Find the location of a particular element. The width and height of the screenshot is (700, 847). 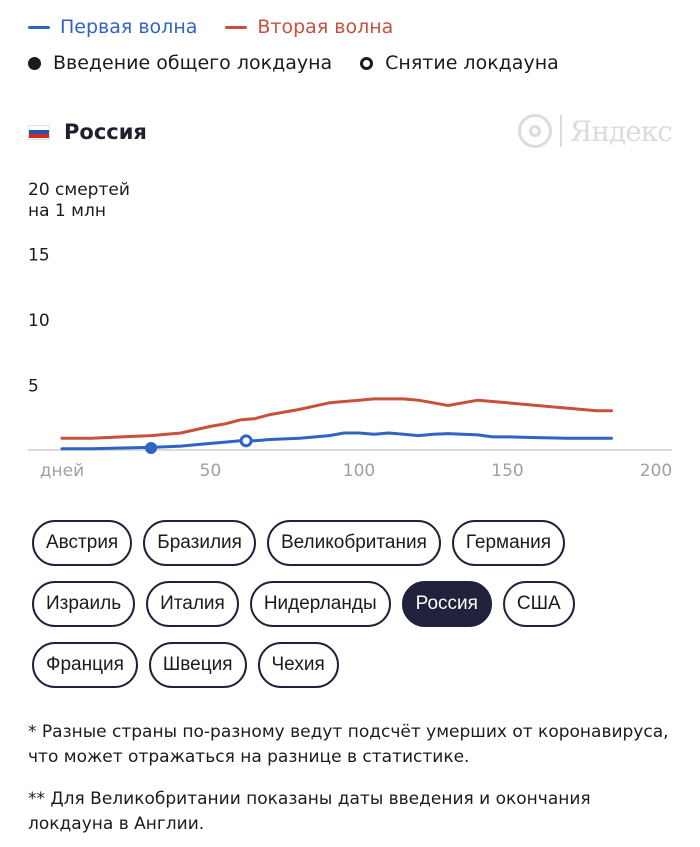

series-line-wave2 is located at coordinates (336, 418).